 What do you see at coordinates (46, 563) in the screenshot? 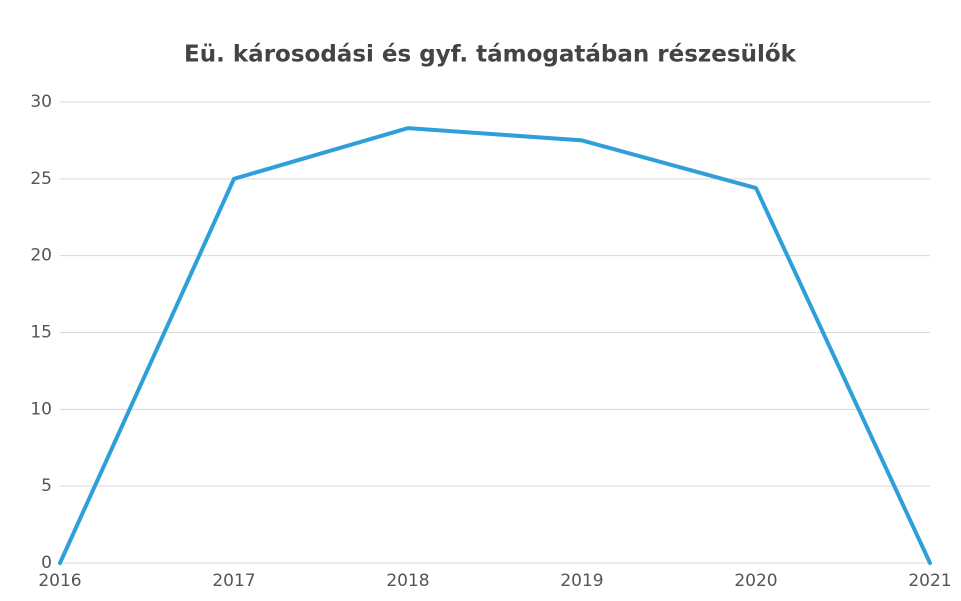
I see `y-tick-label: 0` at bounding box center [46, 563].